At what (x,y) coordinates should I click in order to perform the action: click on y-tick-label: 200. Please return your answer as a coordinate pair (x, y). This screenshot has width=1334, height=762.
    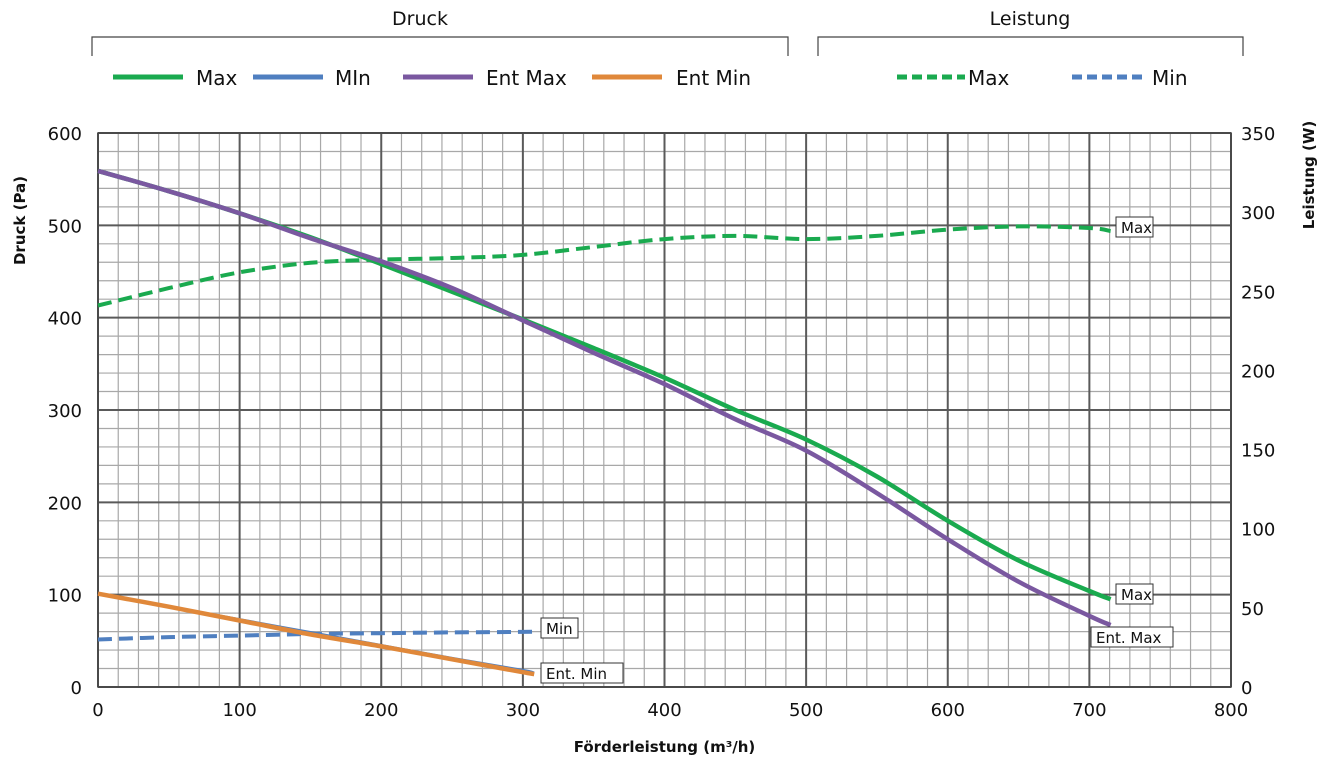
    Looking at the image, I should click on (65, 503).